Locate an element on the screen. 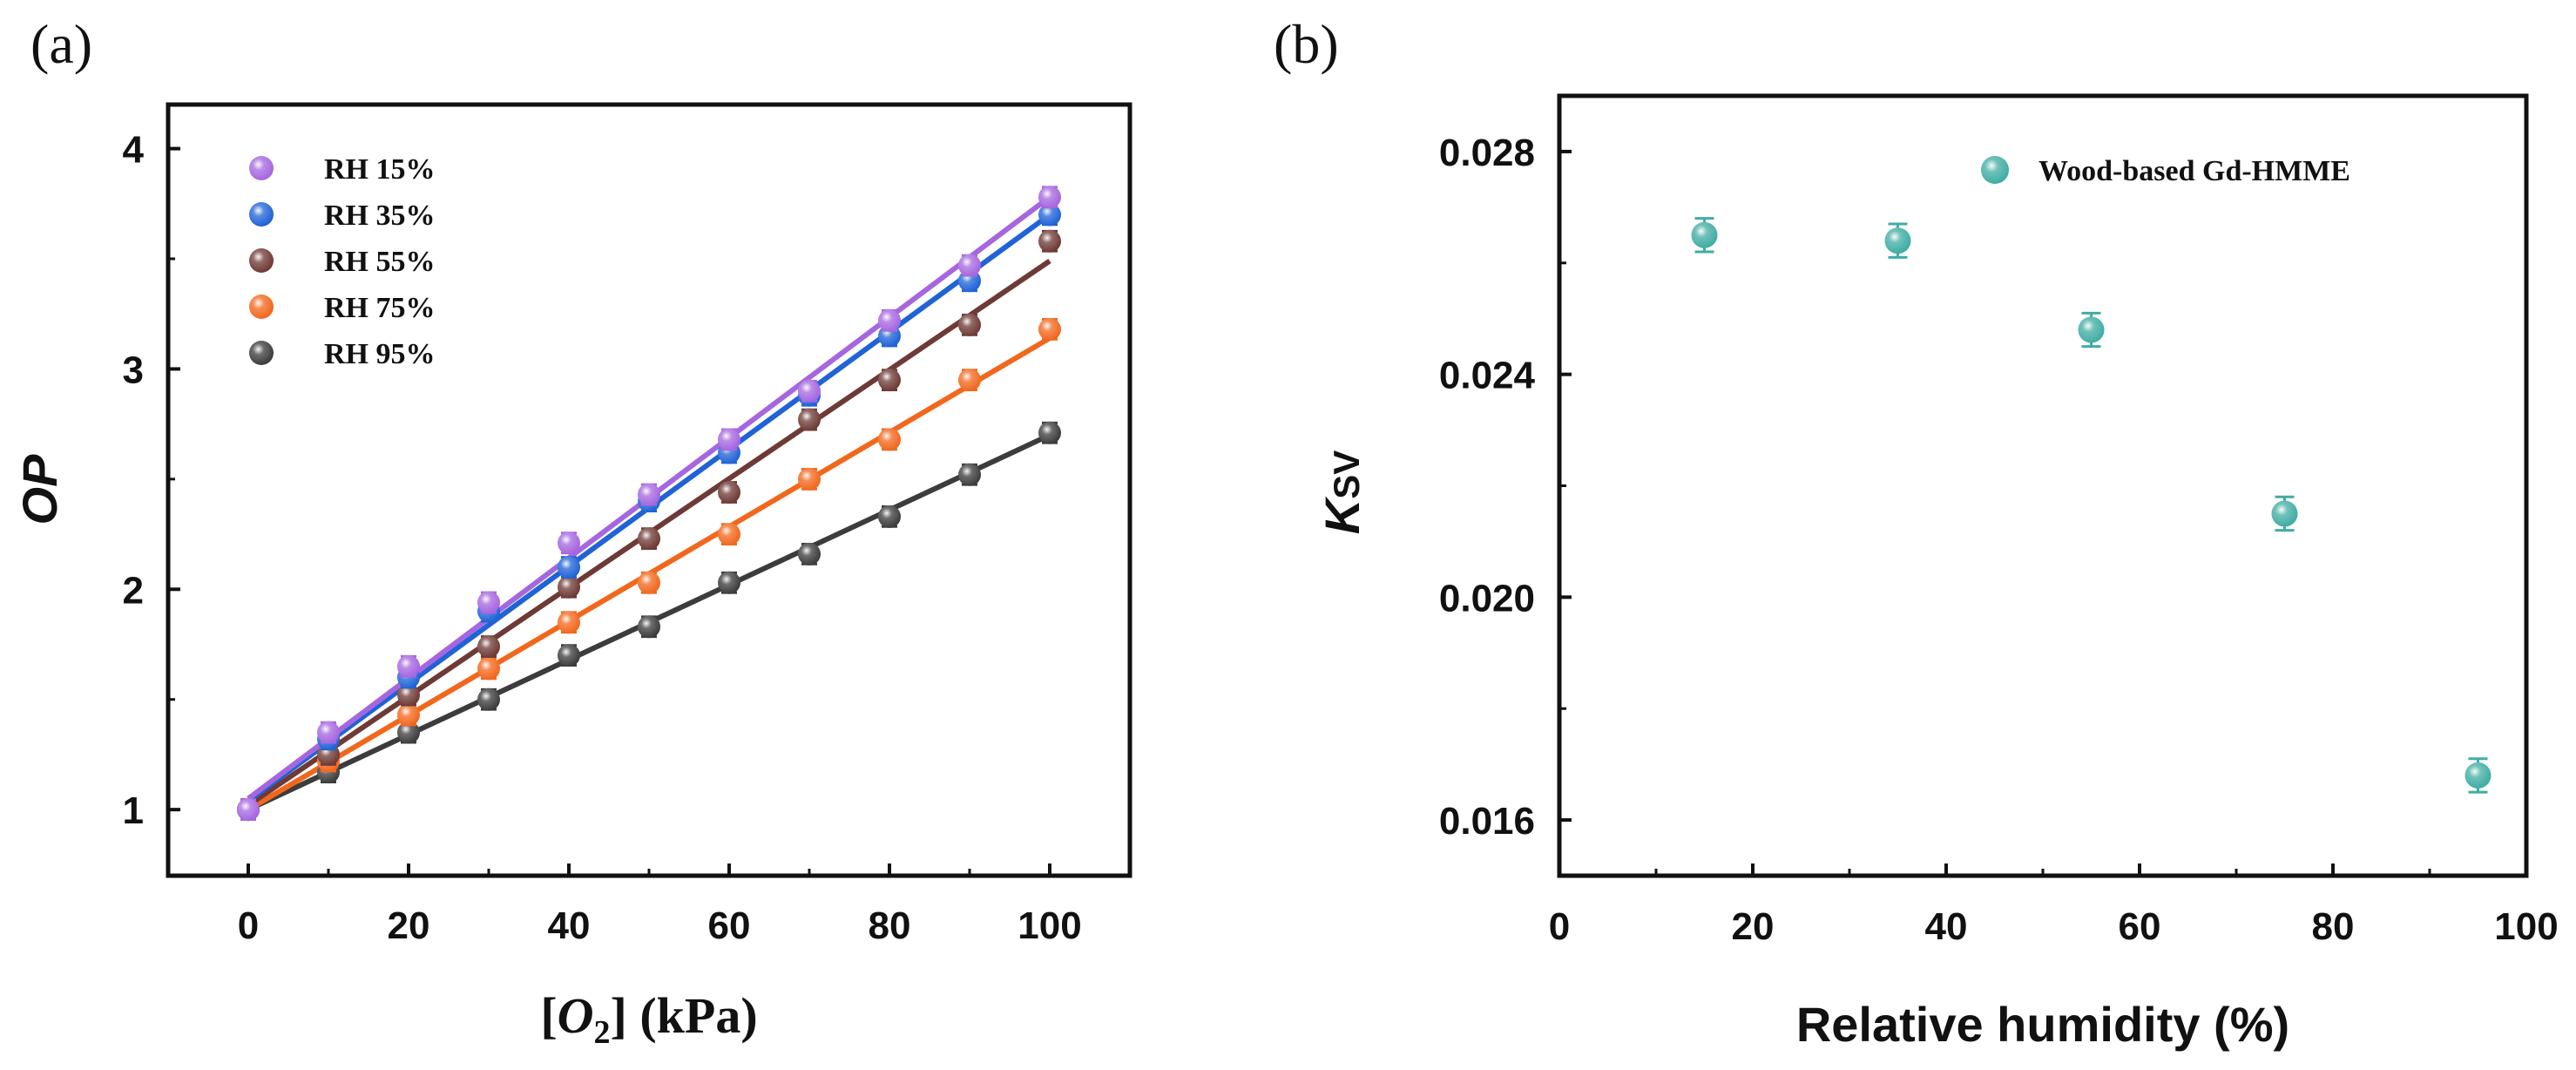 This screenshot has width=2576, height=1070. legend-item: RH 75% is located at coordinates (342, 308).